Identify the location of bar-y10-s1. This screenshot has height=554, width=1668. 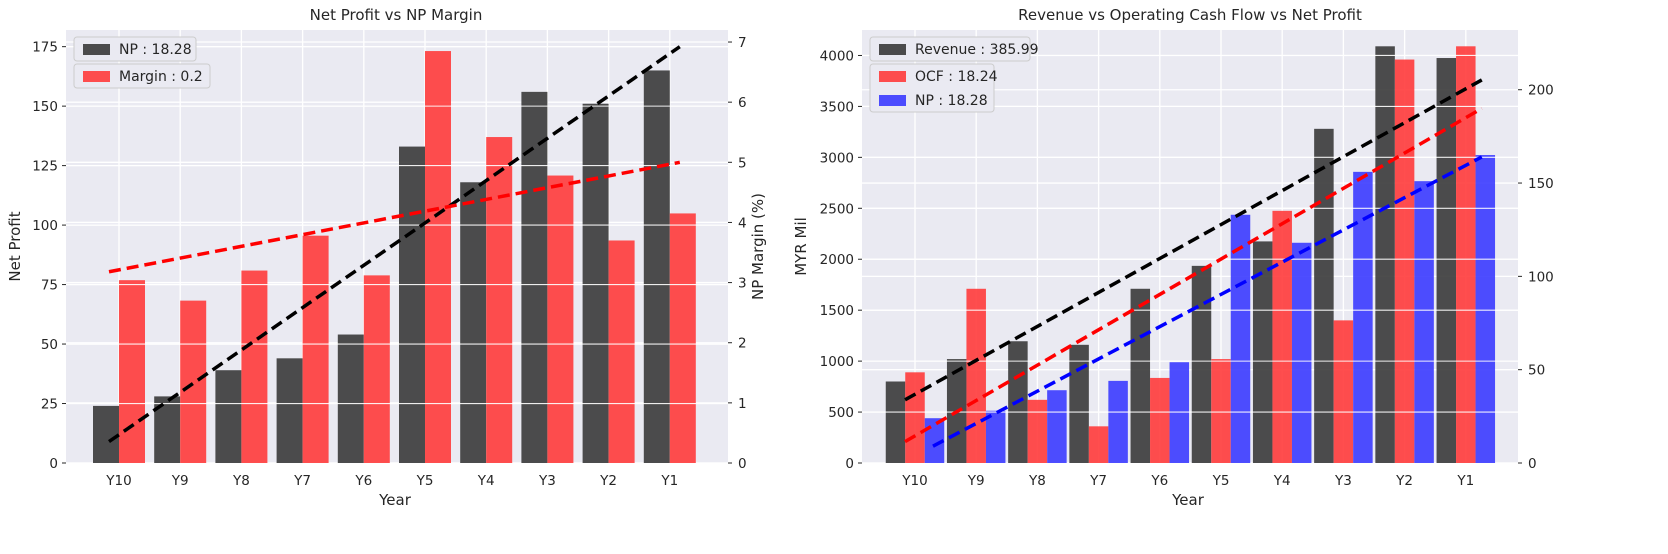
(895, 422).